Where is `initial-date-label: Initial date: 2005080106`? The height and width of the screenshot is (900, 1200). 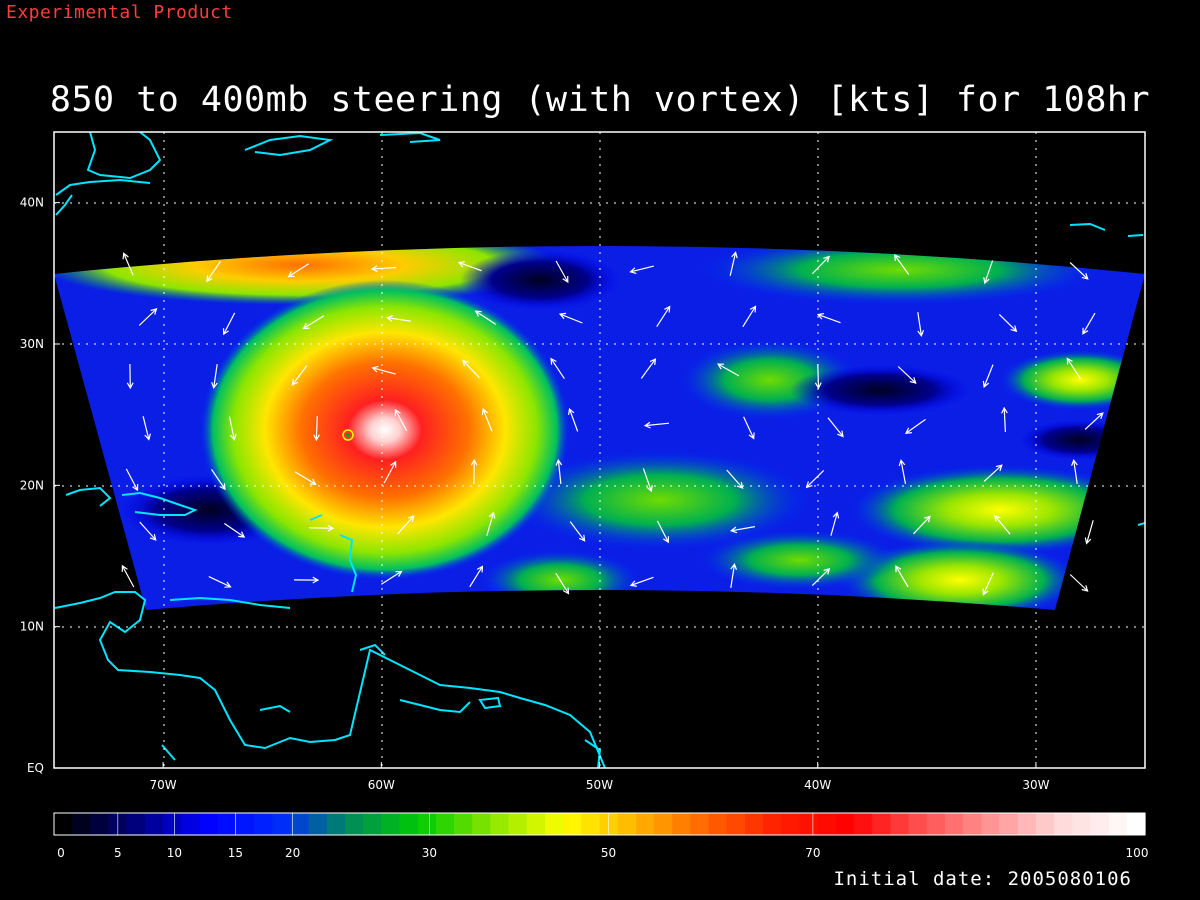
initial-date-label: Initial date: 2005080106 is located at coordinates (982, 879).